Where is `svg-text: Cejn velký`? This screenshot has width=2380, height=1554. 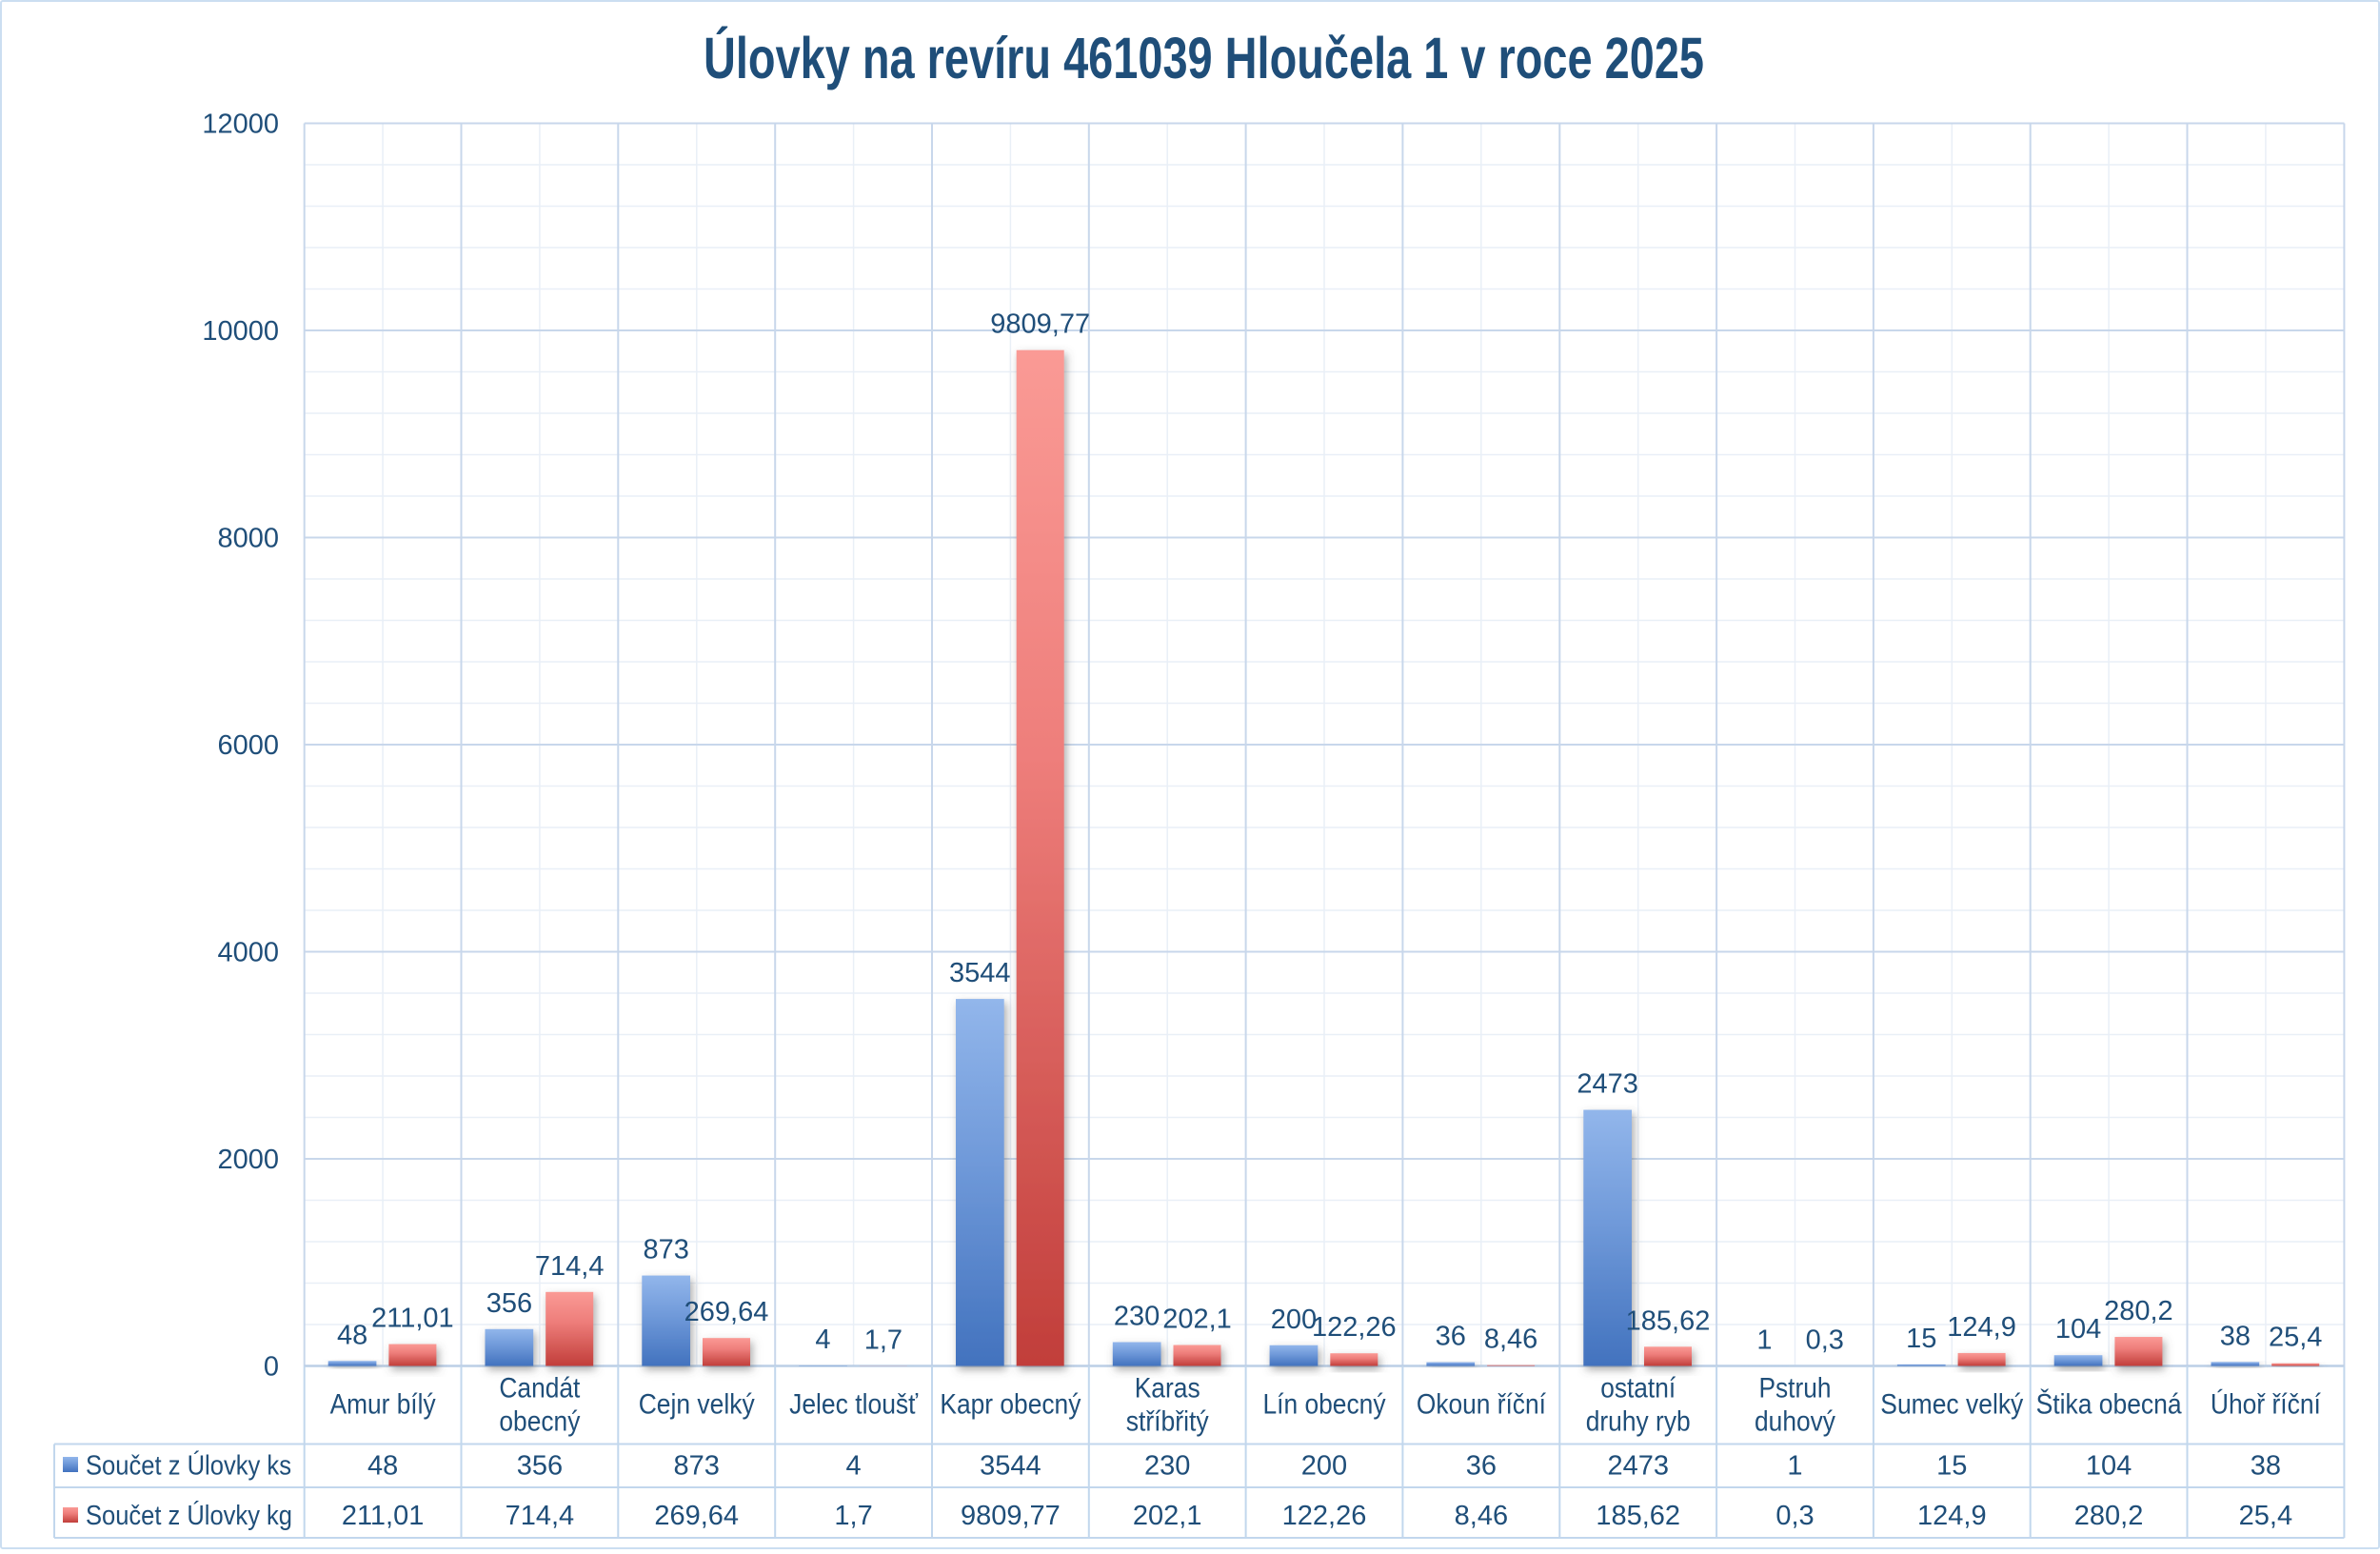 svg-text: Cejn velký is located at coordinates (697, 1405).